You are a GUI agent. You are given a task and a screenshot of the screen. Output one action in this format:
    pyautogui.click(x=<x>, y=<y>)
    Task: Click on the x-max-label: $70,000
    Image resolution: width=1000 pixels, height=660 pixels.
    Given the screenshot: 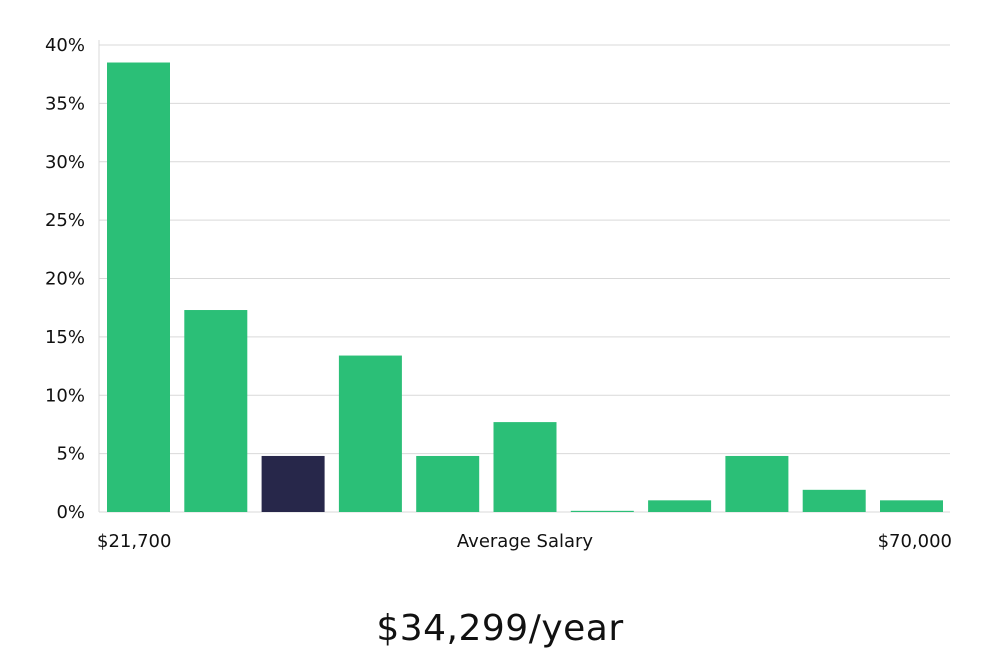 What is the action you would take?
    pyautogui.click(x=915, y=541)
    